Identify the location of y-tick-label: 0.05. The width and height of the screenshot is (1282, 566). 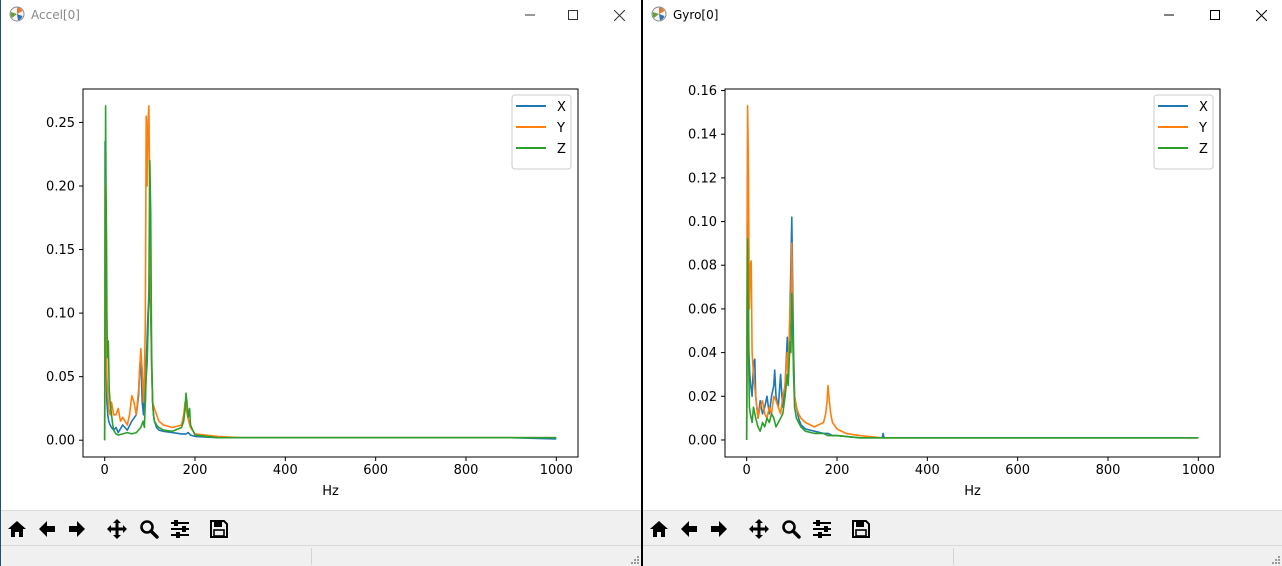
(60, 377).